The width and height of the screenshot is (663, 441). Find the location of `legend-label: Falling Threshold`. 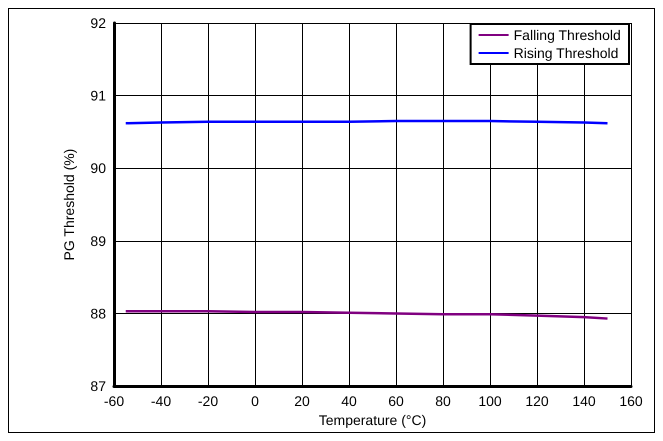

legend-label: Falling Threshold is located at coordinates (567, 35).